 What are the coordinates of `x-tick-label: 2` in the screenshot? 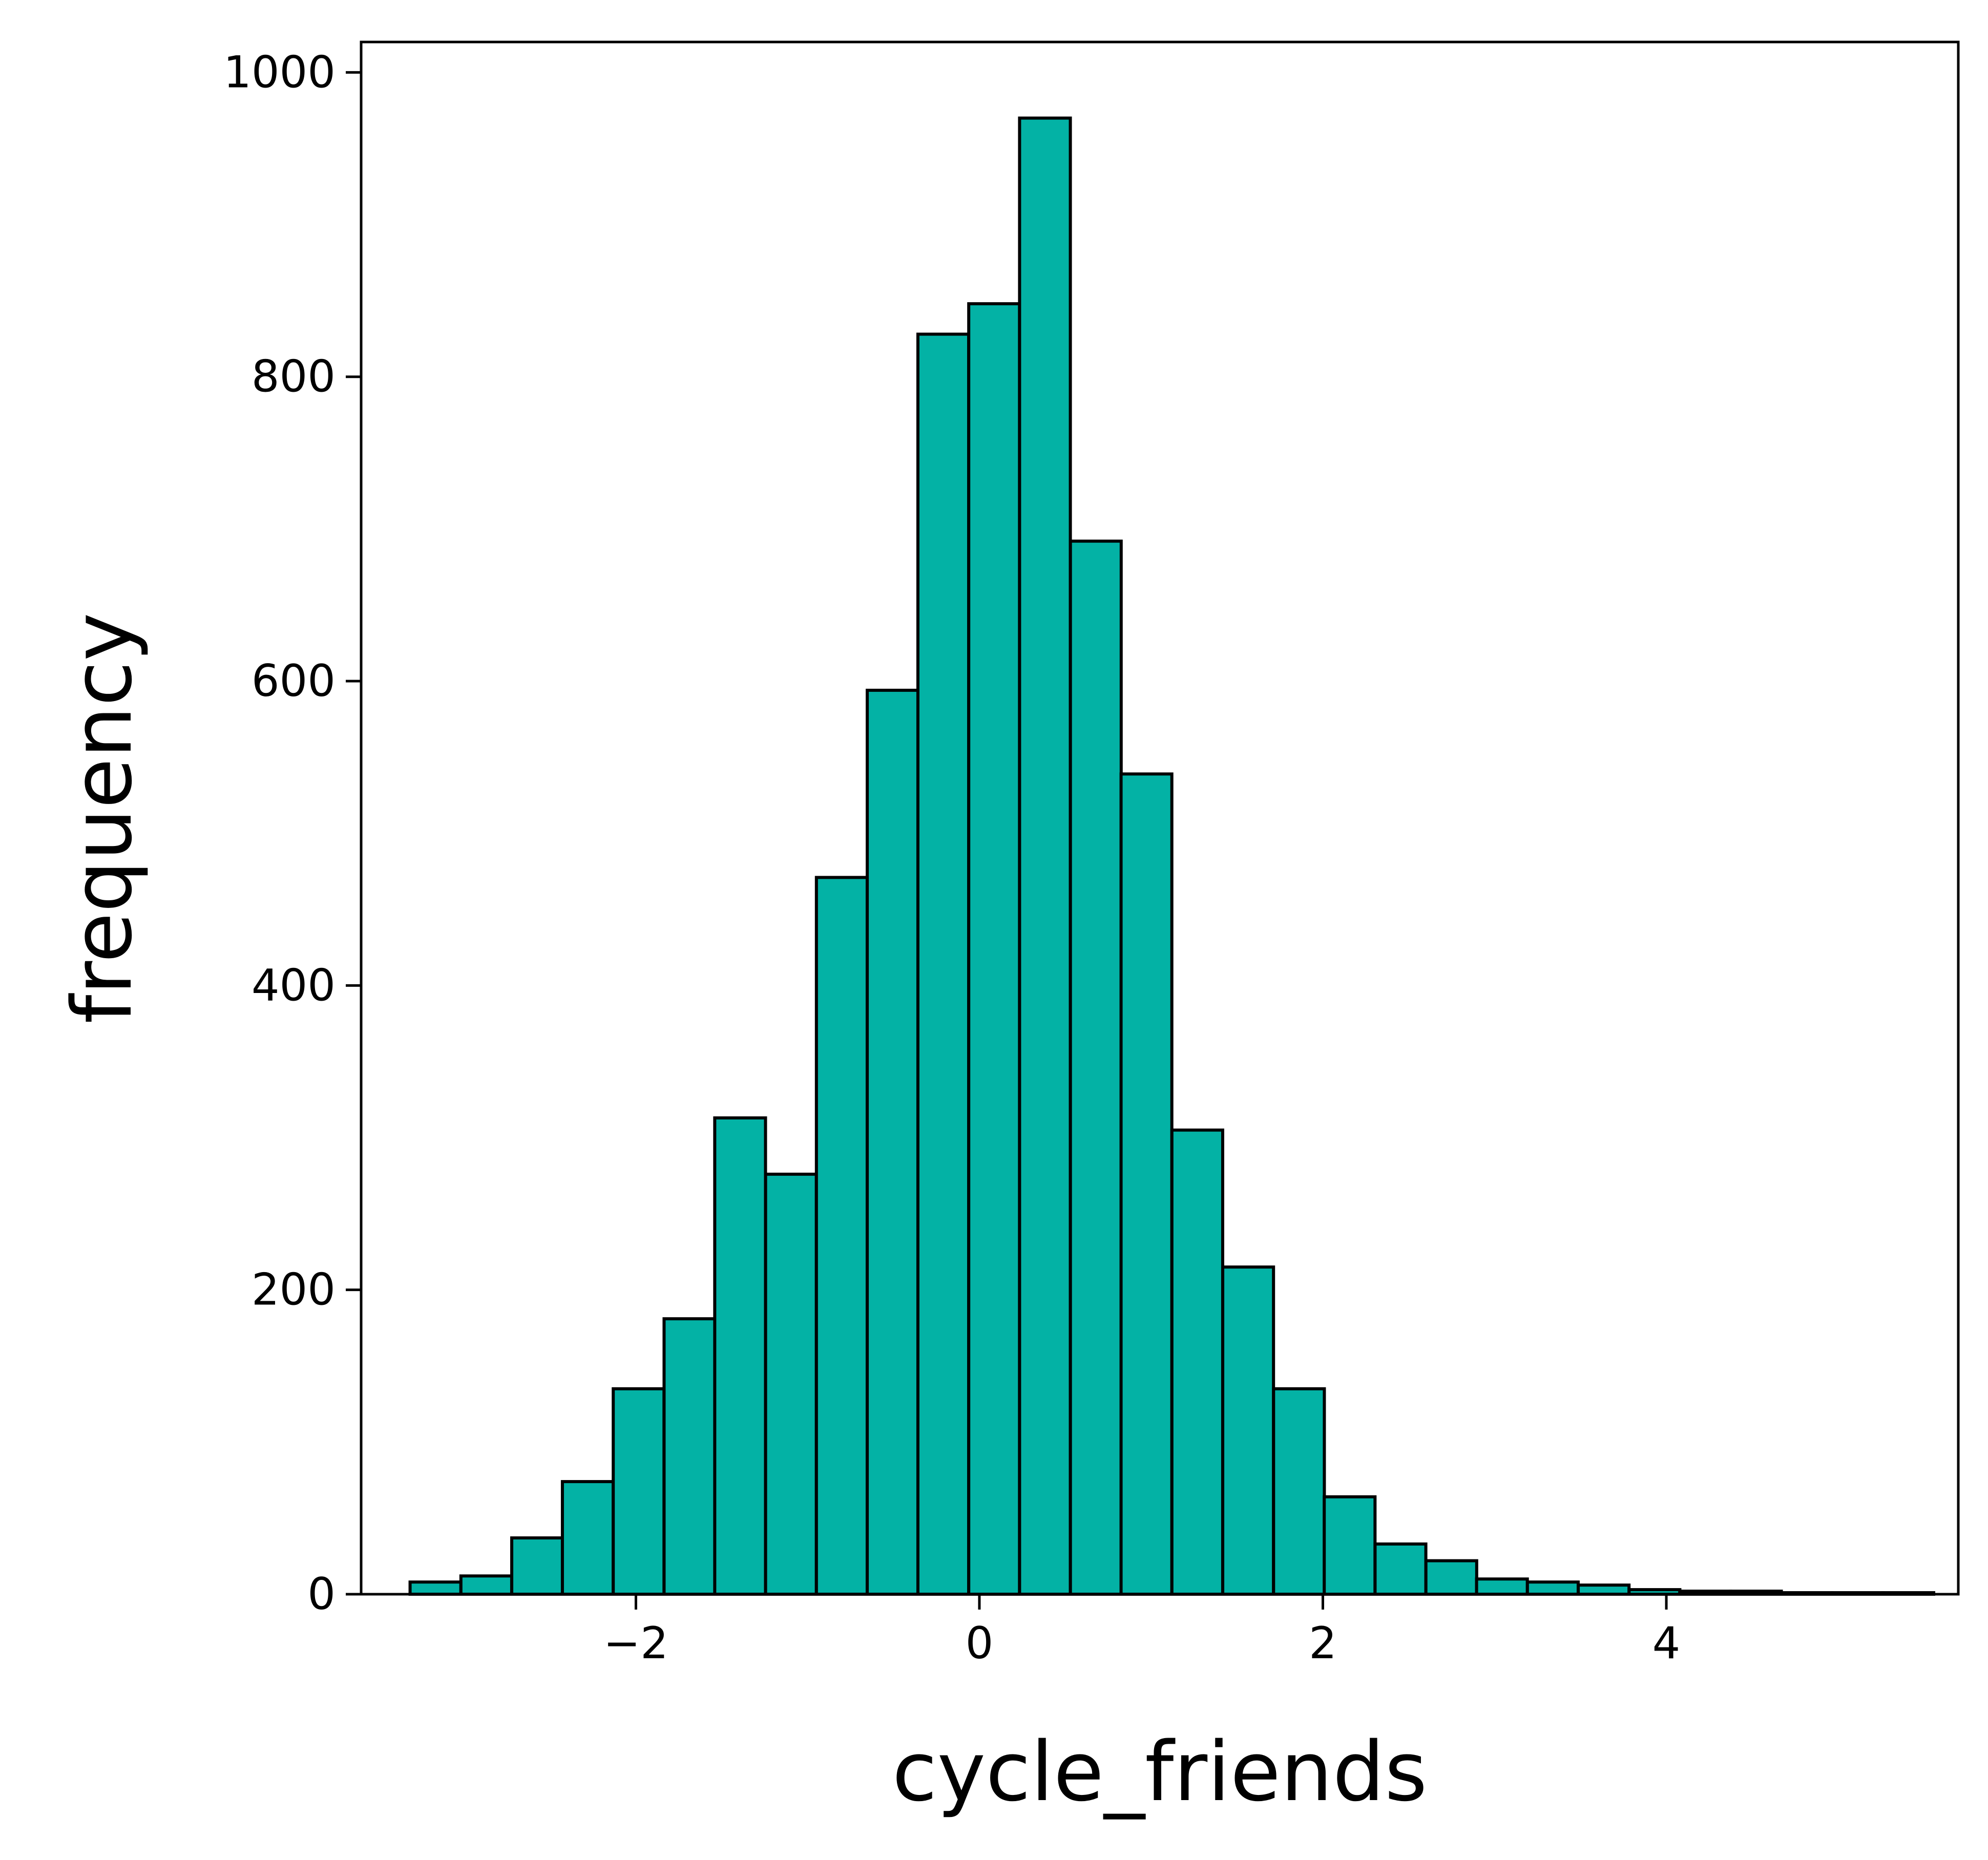 It's located at (1323, 1643).